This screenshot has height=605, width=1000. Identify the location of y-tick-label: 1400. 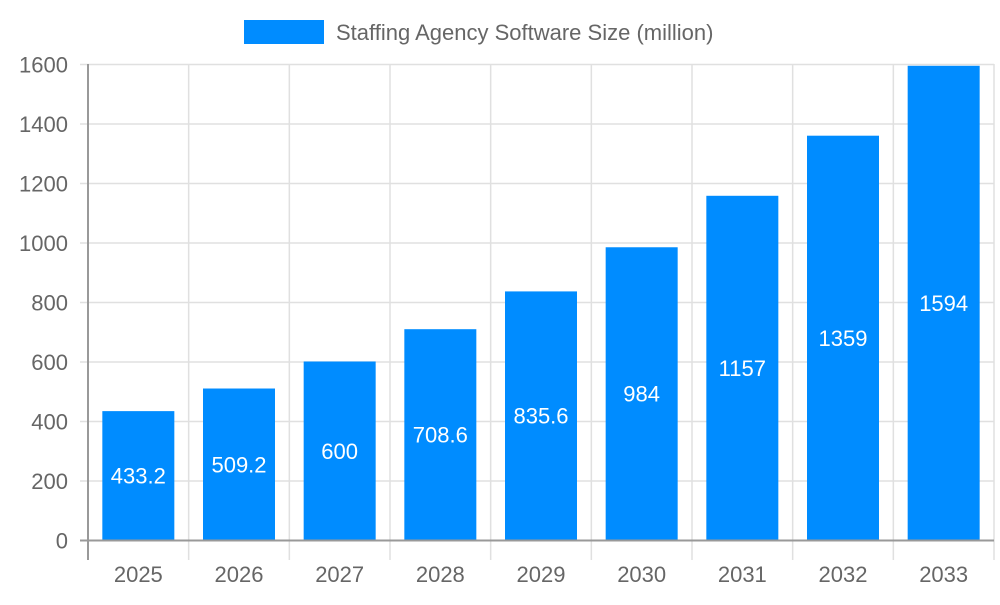
(43, 124).